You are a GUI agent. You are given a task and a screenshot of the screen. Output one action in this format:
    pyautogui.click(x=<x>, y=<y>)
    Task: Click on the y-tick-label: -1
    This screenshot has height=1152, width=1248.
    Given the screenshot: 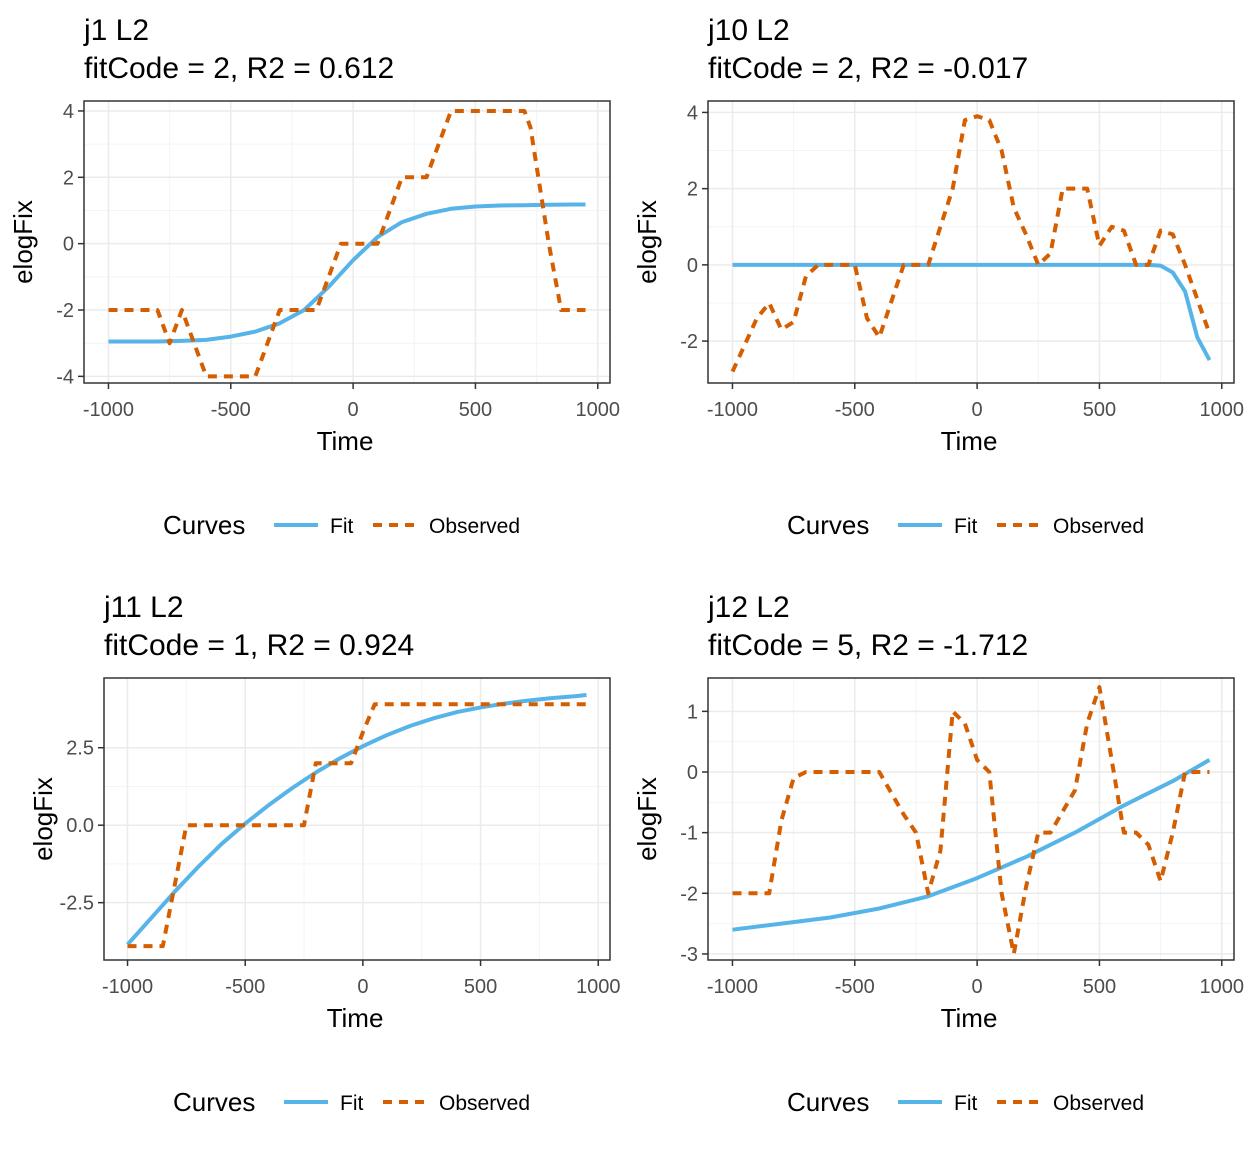 What is the action you would take?
    pyautogui.click(x=689, y=834)
    